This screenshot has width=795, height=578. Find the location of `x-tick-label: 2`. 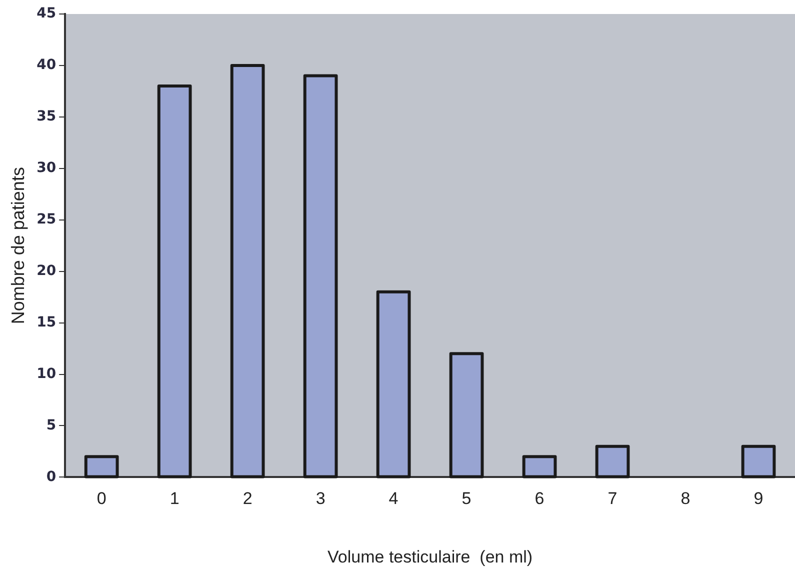

x-tick-label: 2 is located at coordinates (247, 498).